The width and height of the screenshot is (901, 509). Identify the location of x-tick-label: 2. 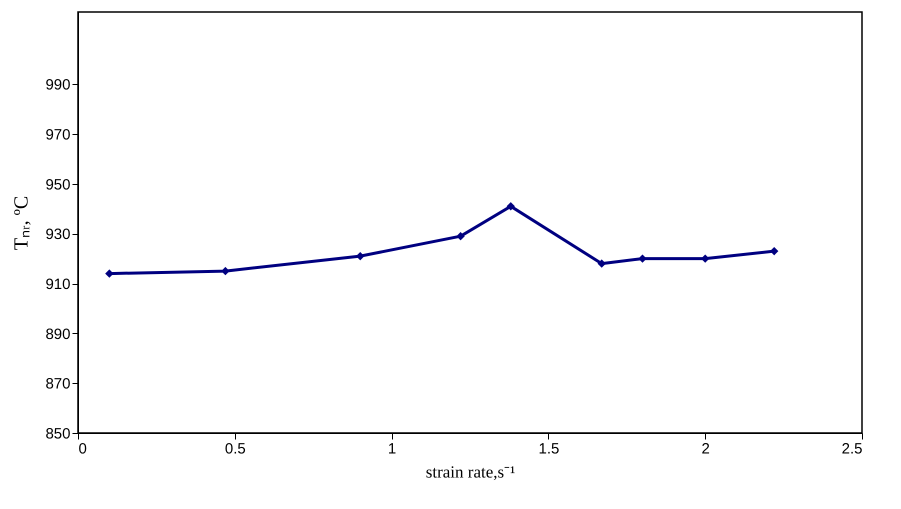
(706, 449).